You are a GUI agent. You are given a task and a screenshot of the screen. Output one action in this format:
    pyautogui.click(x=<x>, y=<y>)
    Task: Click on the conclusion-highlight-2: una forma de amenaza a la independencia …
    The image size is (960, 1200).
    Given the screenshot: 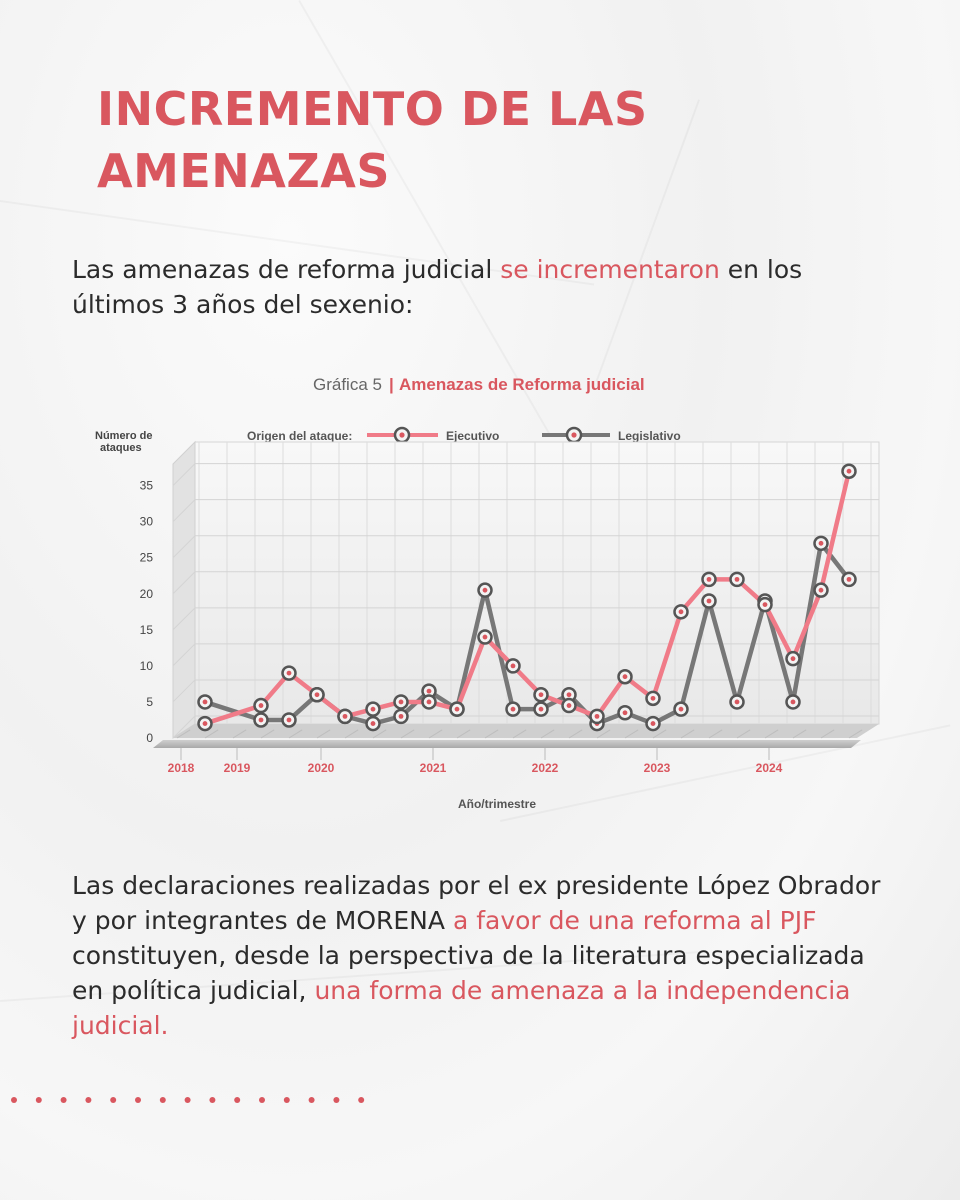 What is the action you would take?
    pyautogui.click(x=461, y=1008)
    